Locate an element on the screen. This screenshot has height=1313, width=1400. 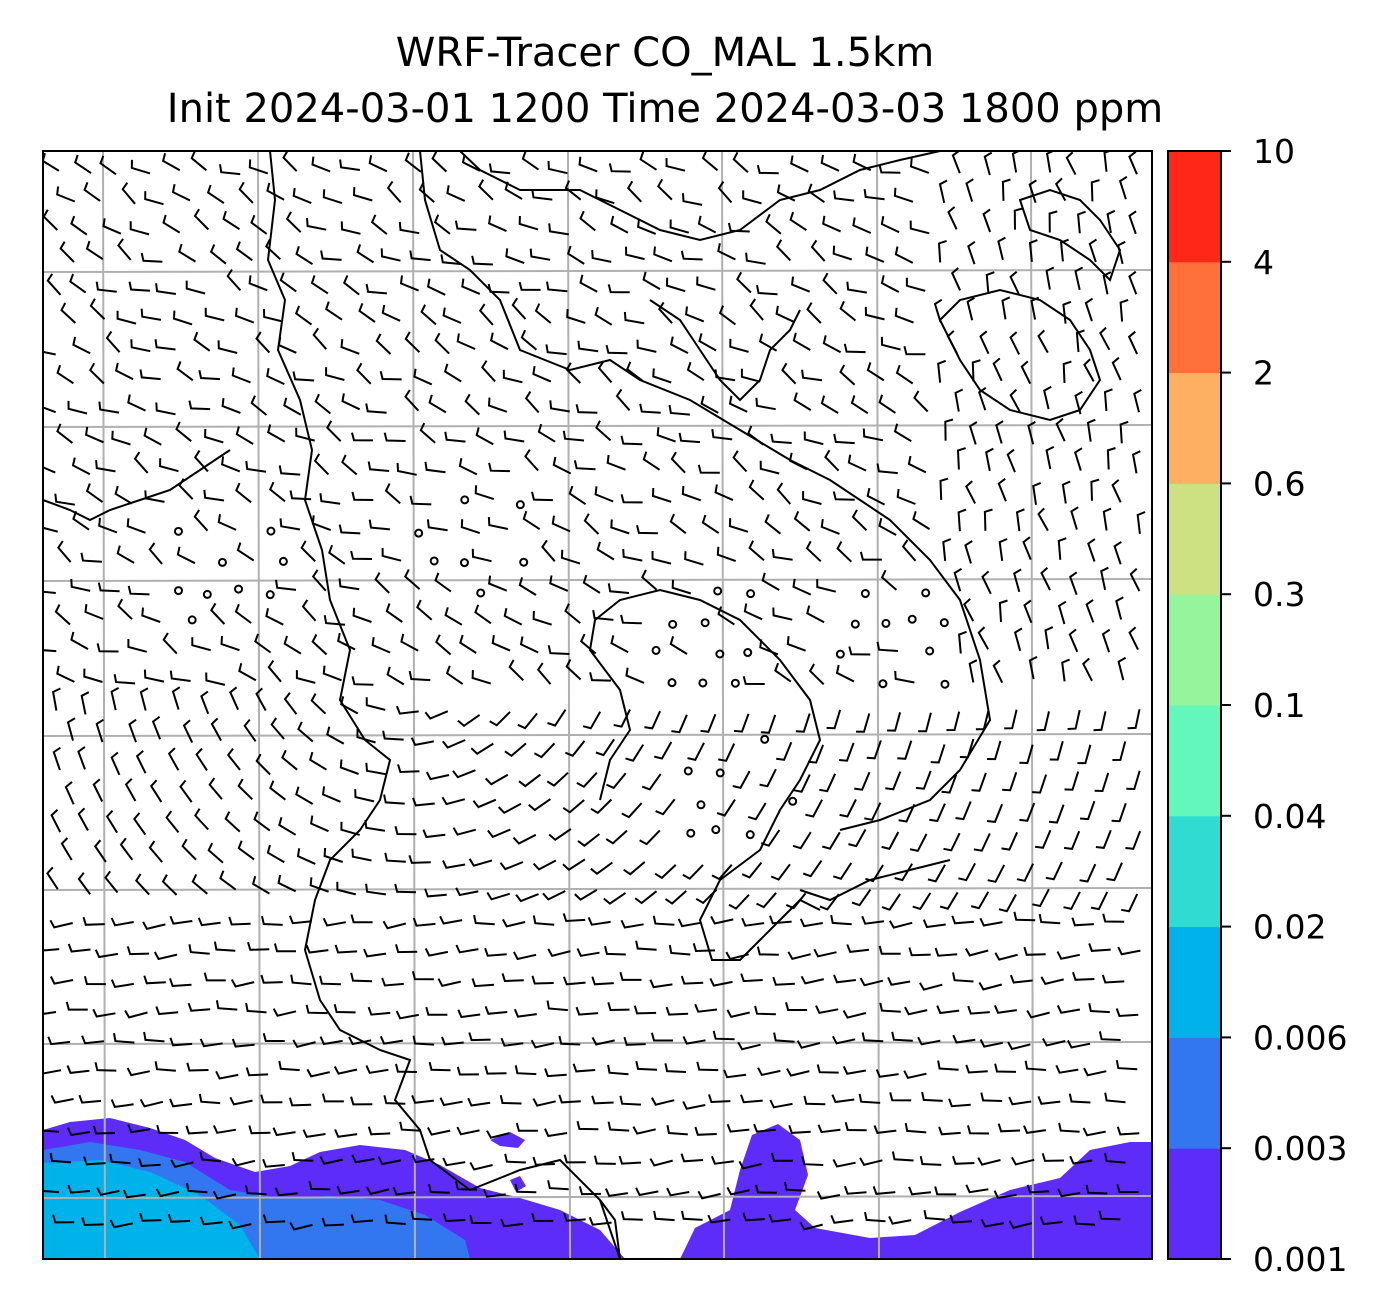
gridline-vertical is located at coordinates (723, 705).